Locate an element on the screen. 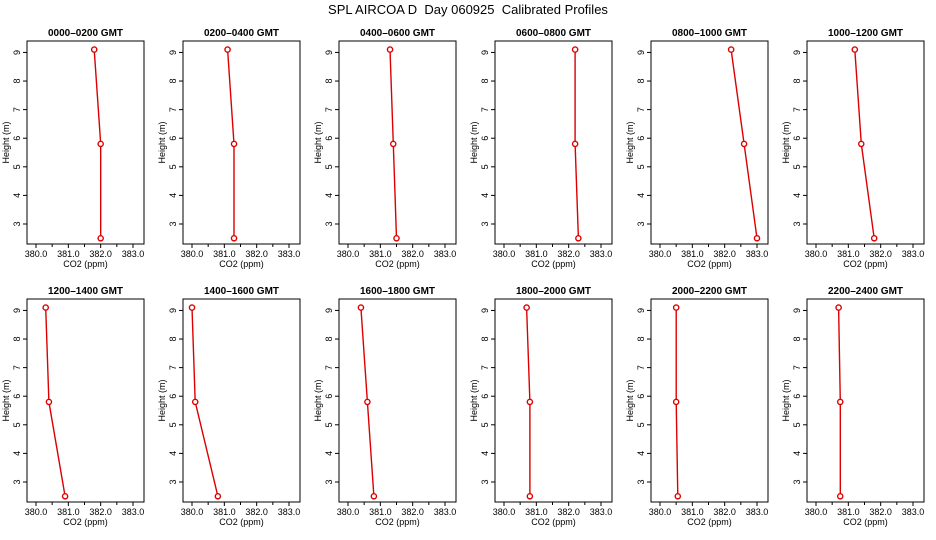  panel-title: 0600–0800 GMT is located at coordinates (553, 33).